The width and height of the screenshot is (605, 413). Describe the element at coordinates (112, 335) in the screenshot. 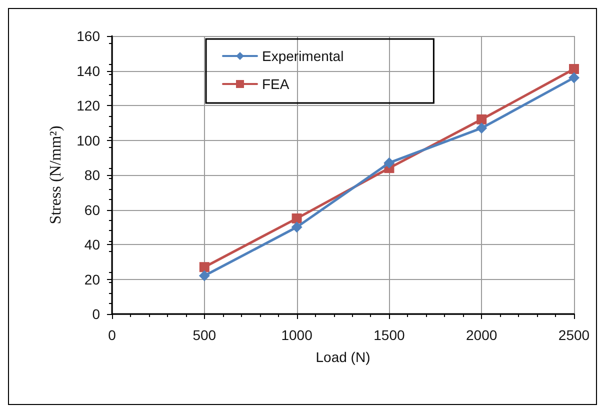

I see `x-tick-label: 0` at that location.